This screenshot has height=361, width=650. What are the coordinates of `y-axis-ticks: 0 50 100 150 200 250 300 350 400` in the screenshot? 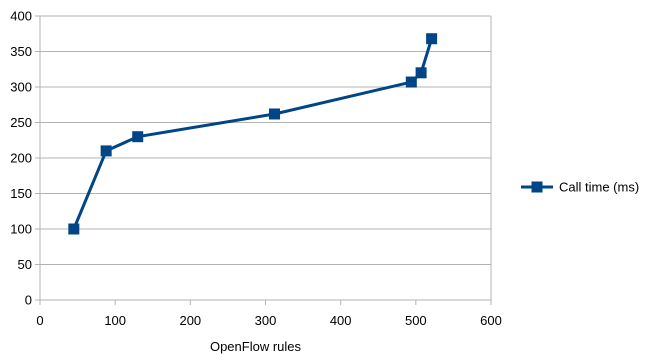 It's located at (25, 158).